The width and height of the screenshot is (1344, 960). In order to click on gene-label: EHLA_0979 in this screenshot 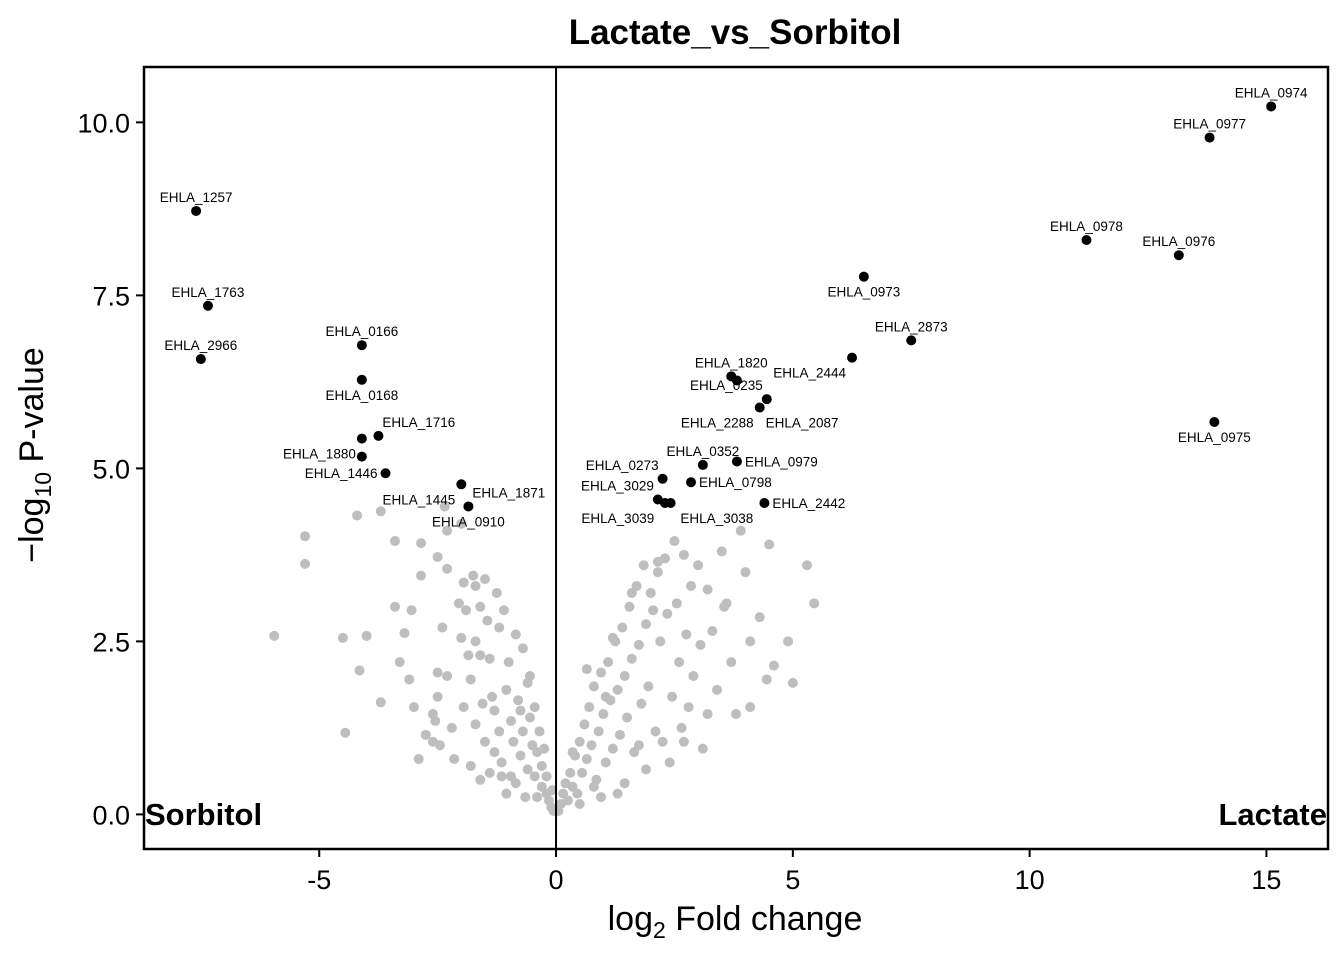, I will do `click(781, 461)`.